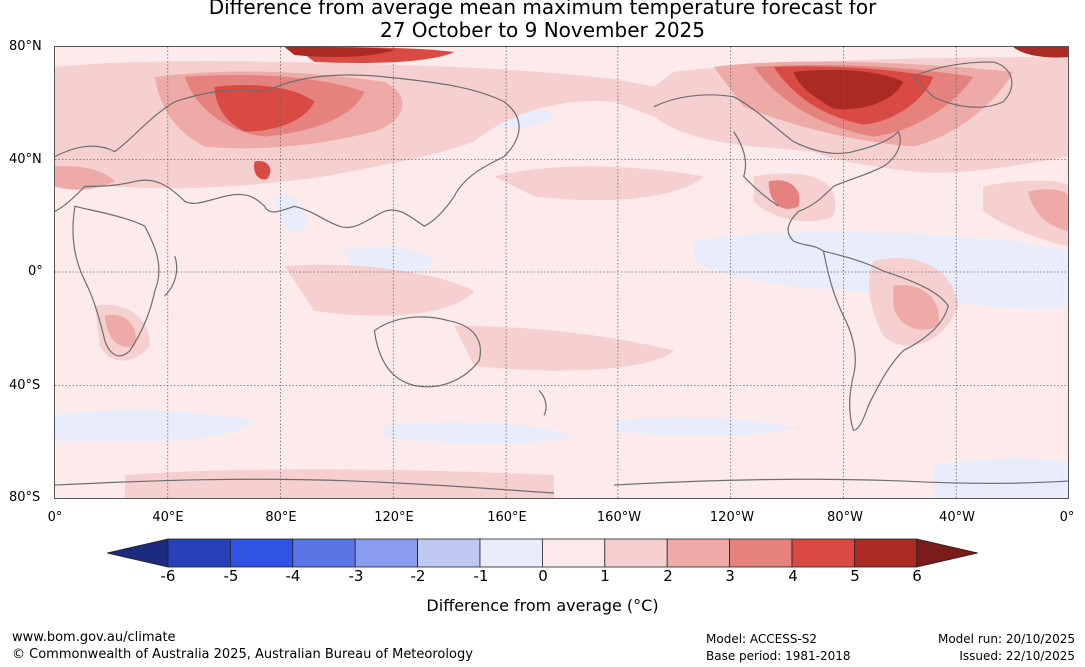 The height and width of the screenshot is (667, 1085). Describe the element at coordinates (1048, 210) in the screenshot. I see `north-africa-warm-core` at that location.